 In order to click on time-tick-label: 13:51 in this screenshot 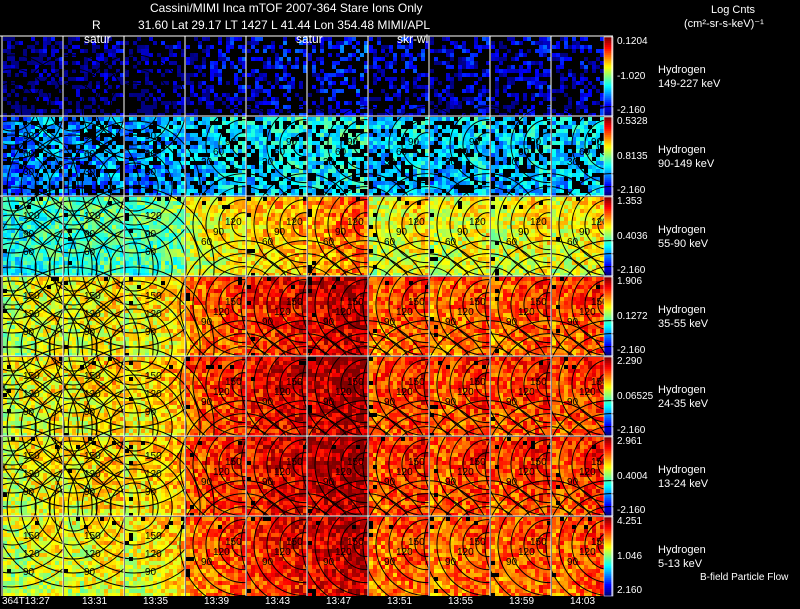, I will do `click(399, 601)`.